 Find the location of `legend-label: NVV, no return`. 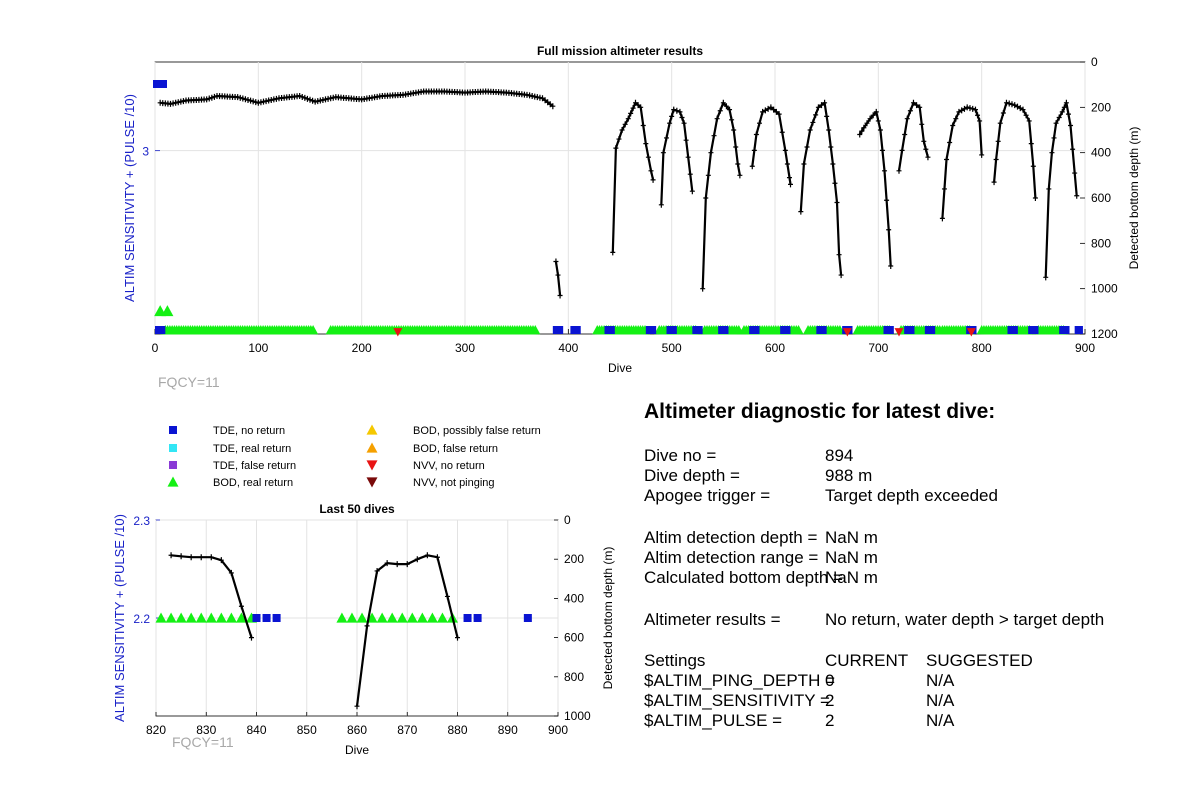

legend-label: NVV, no return is located at coordinates (449, 466).